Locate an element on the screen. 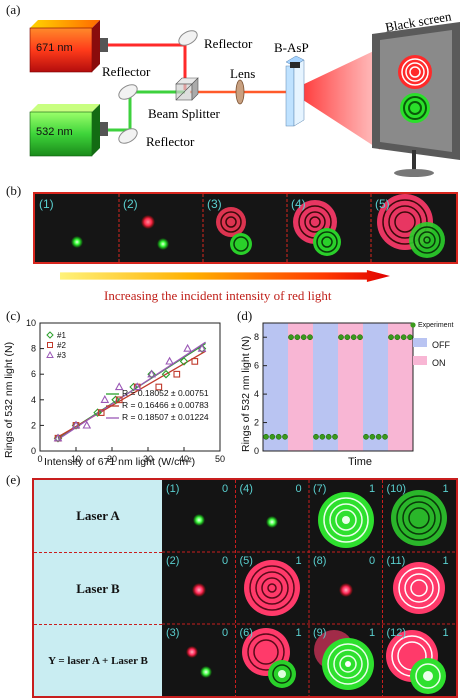 The image size is (471, 700). y-tick-label: 10 is located at coordinates (31, 323).